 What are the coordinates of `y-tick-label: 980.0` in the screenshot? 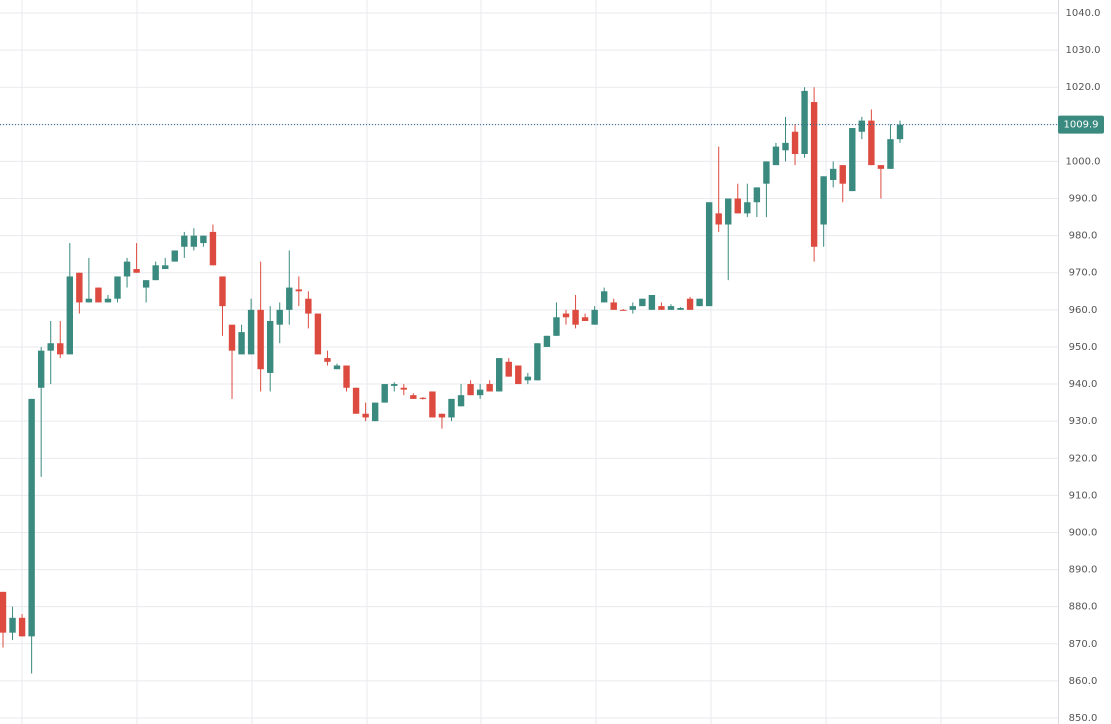 It's located at (1083, 236).